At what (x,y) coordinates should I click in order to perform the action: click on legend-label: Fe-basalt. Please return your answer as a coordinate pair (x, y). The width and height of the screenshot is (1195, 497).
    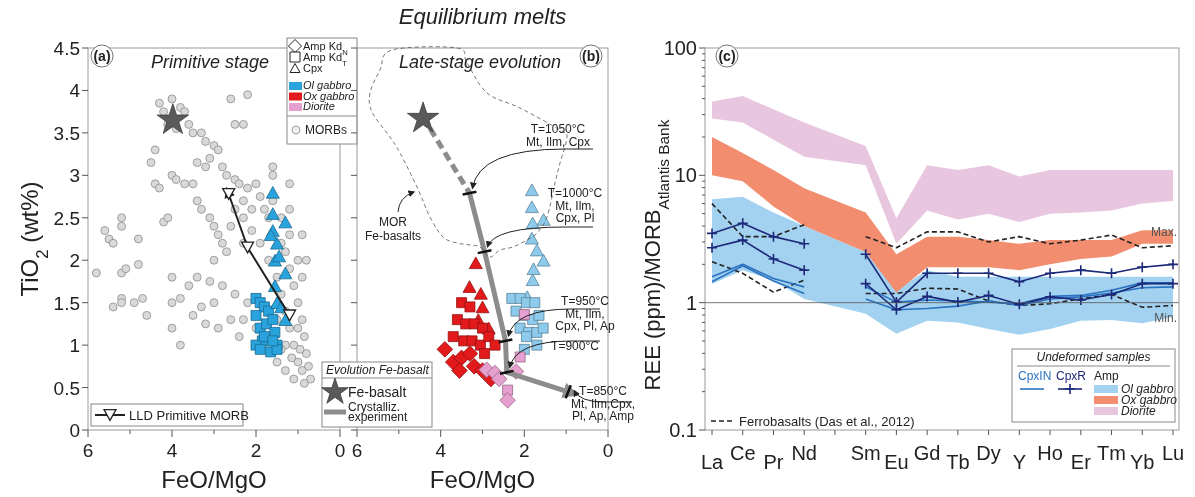
    Looking at the image, I should click on (377, 392).